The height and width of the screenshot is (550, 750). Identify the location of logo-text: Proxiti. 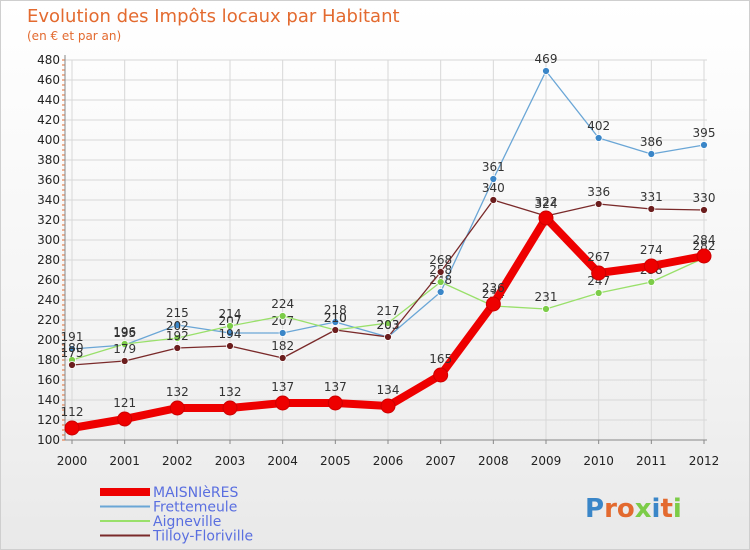
(633, 509).